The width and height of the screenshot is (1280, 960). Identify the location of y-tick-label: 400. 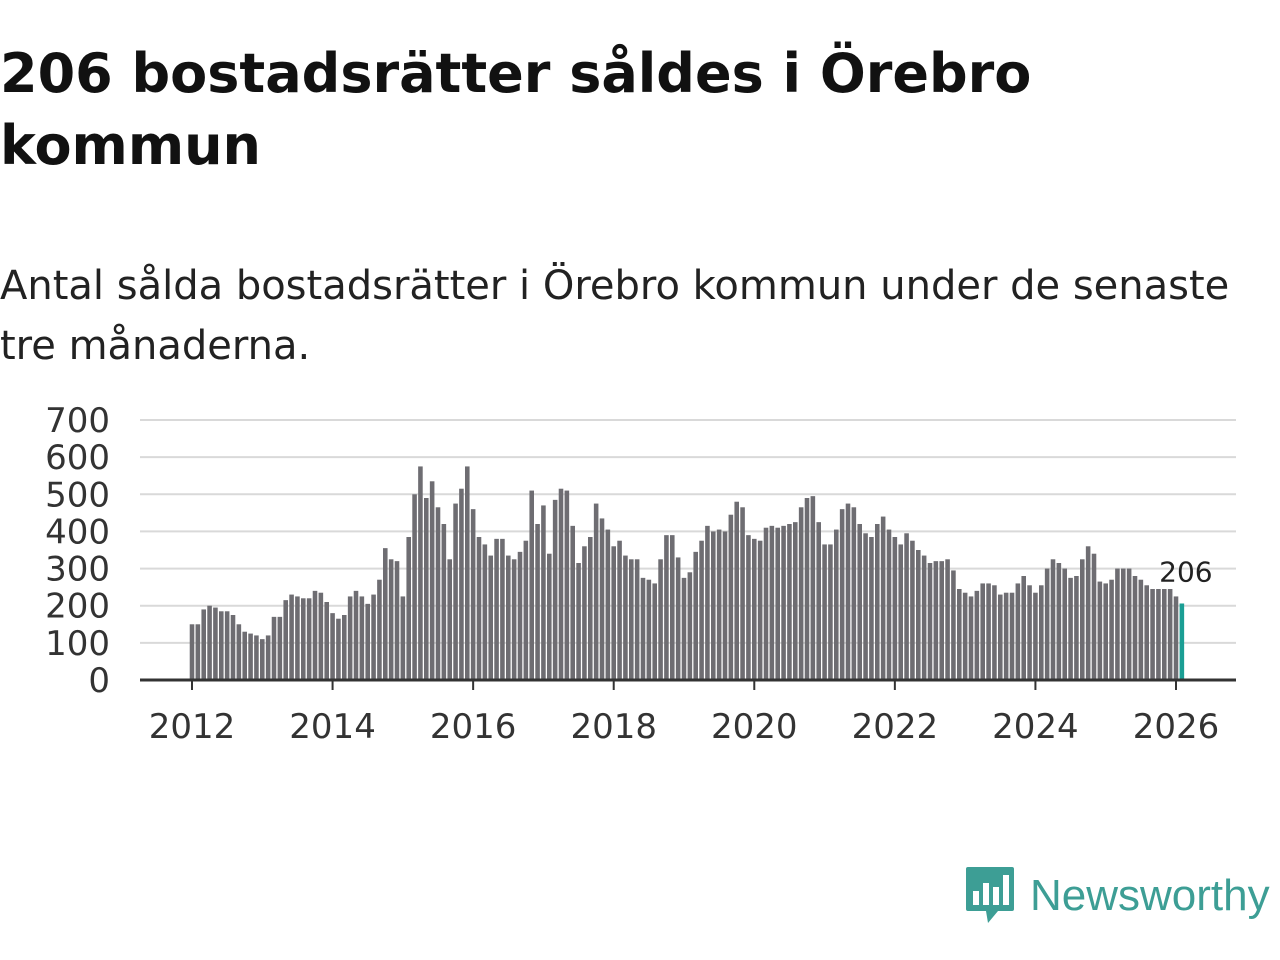
(77, 532).